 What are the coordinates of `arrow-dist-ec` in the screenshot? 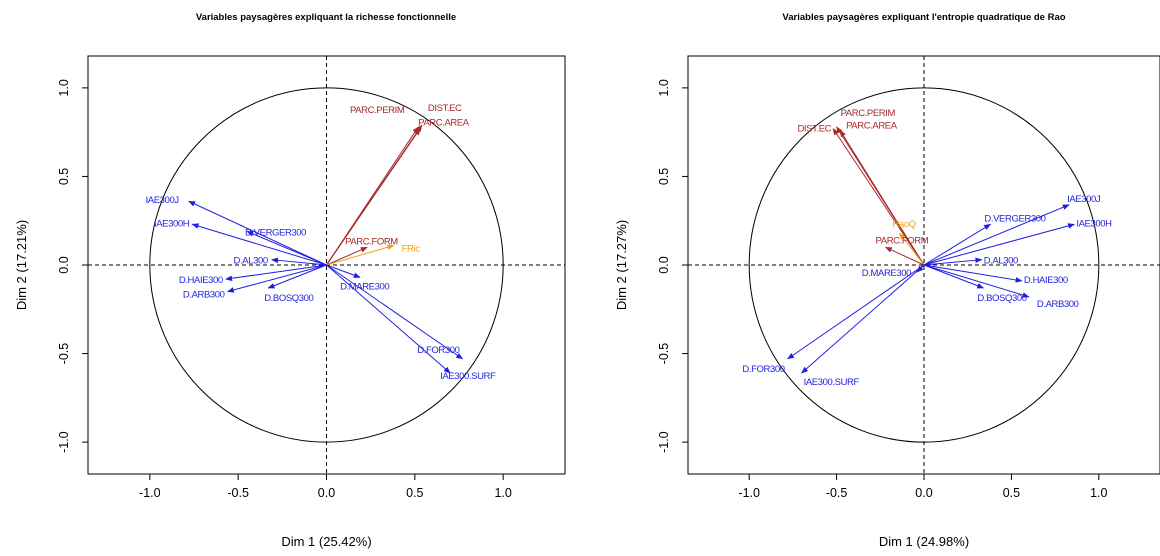 It's located at (878, 197).